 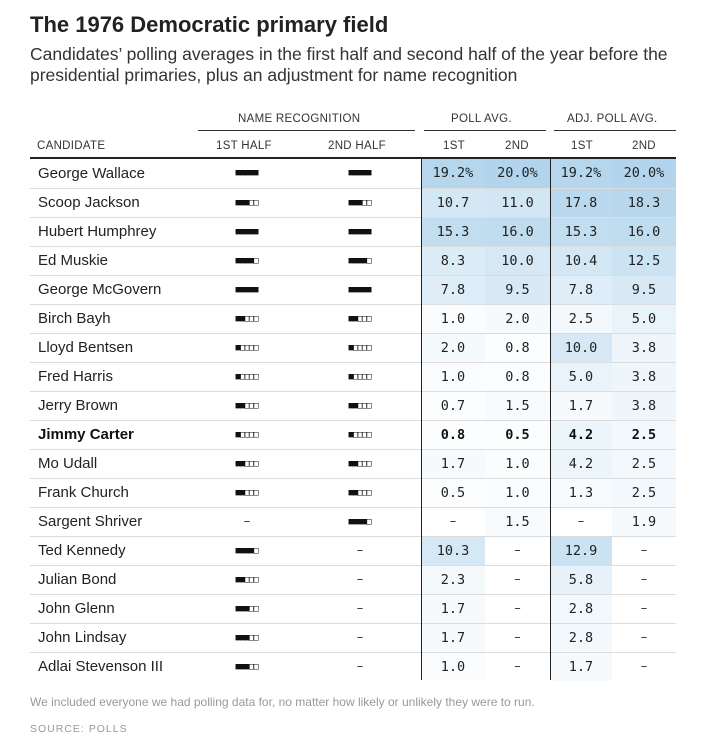 What do you see at coordinates (453, 435) in the screenshot?
I see `poll-avg-1st: 0.8` at bounding box center [453, 435].